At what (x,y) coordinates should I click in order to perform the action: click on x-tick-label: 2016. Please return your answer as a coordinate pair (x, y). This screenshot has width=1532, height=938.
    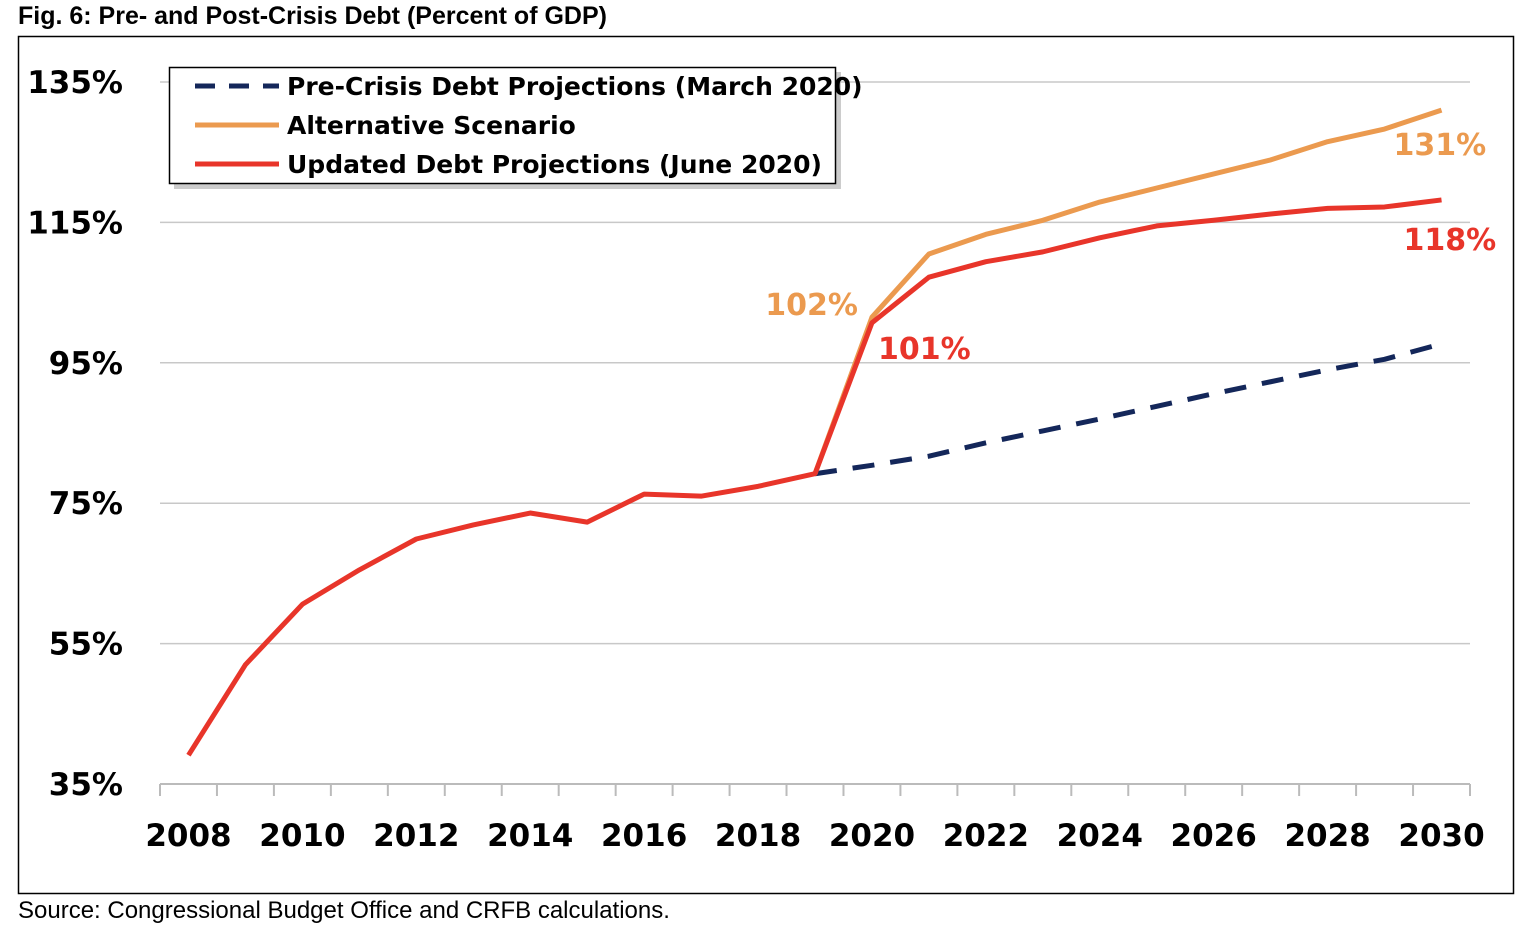
    Looking at the image, I should click on (644, 836).